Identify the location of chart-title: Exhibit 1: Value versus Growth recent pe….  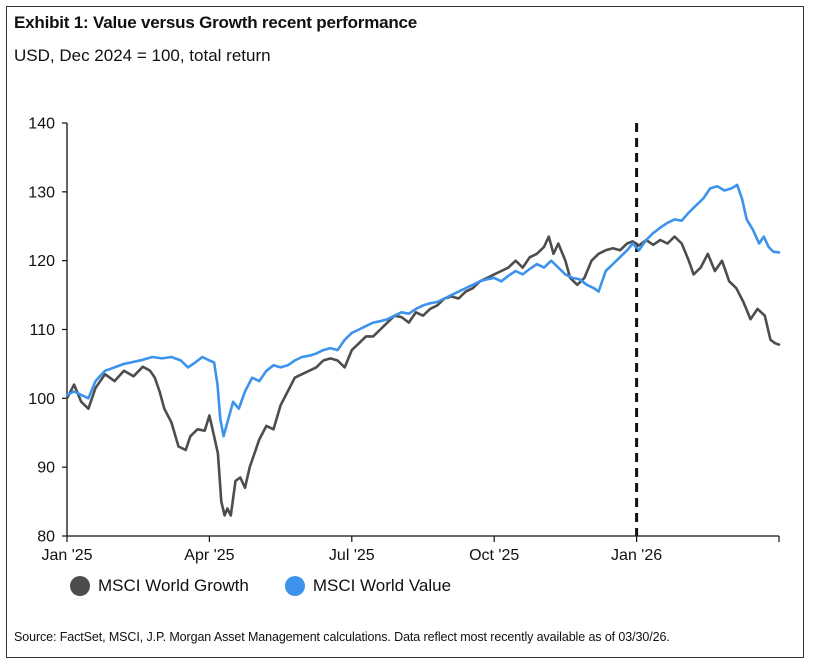
(216, 22).